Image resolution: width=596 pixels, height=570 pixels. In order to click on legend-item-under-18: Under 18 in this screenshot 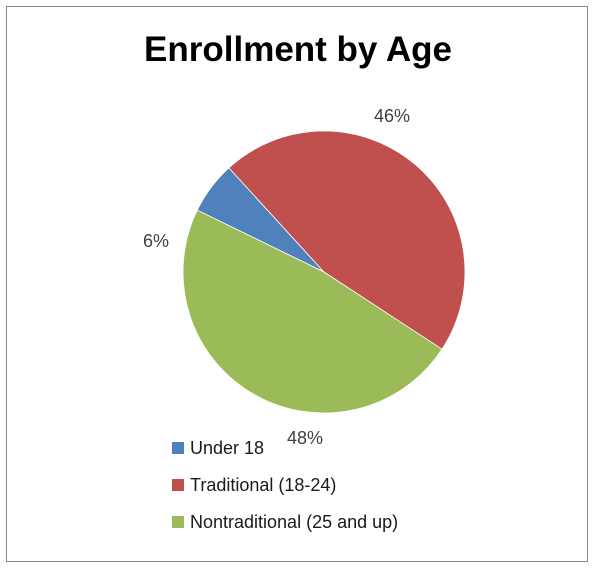, I will do `click(285, 448)`.